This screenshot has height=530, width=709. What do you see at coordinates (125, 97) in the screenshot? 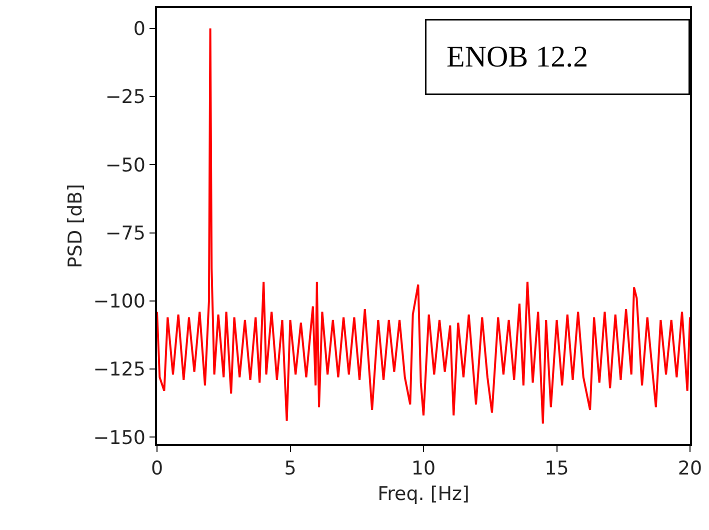
I see `y-tick-label: −25` at bounding box center [125, 97].